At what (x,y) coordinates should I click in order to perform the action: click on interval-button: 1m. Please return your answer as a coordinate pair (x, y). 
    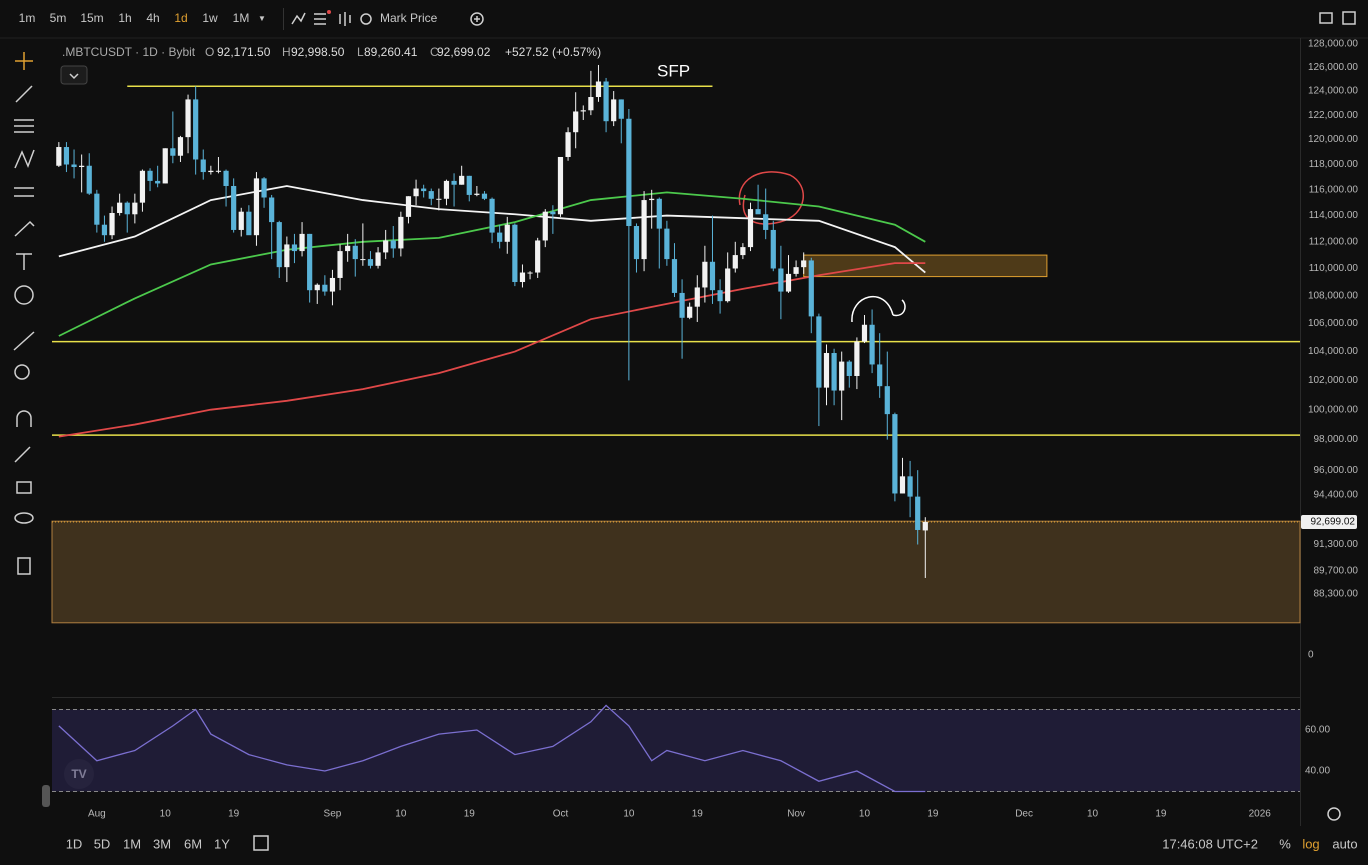
    Looking at the image, I should click on (27, 18).